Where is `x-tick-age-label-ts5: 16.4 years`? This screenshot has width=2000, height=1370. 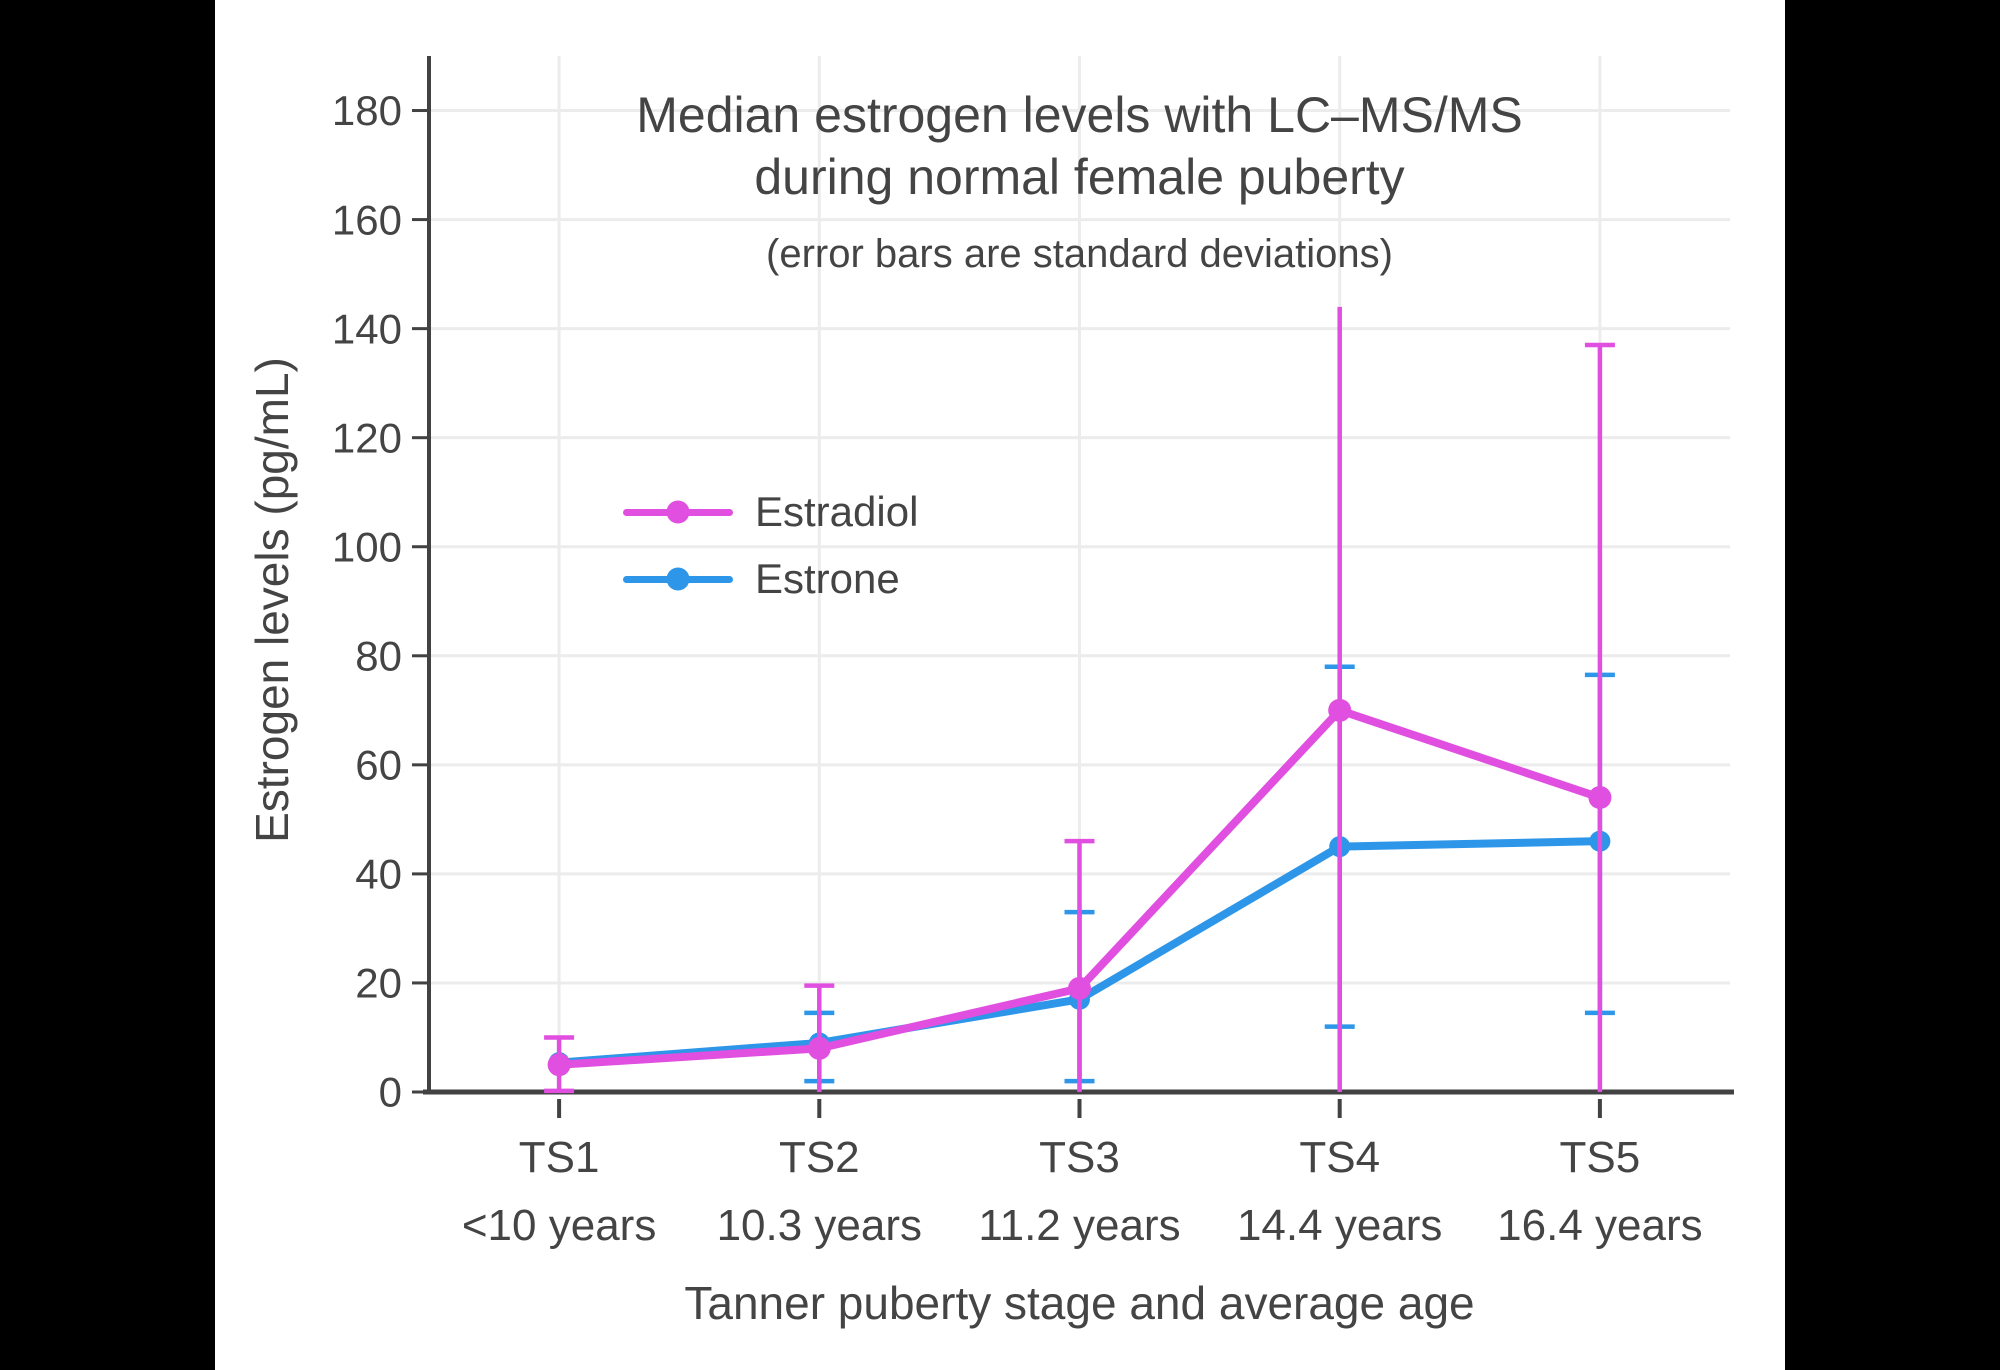
x-tick-age-label-ts5: 16.4 years is located at coordinates (1599, 1225).